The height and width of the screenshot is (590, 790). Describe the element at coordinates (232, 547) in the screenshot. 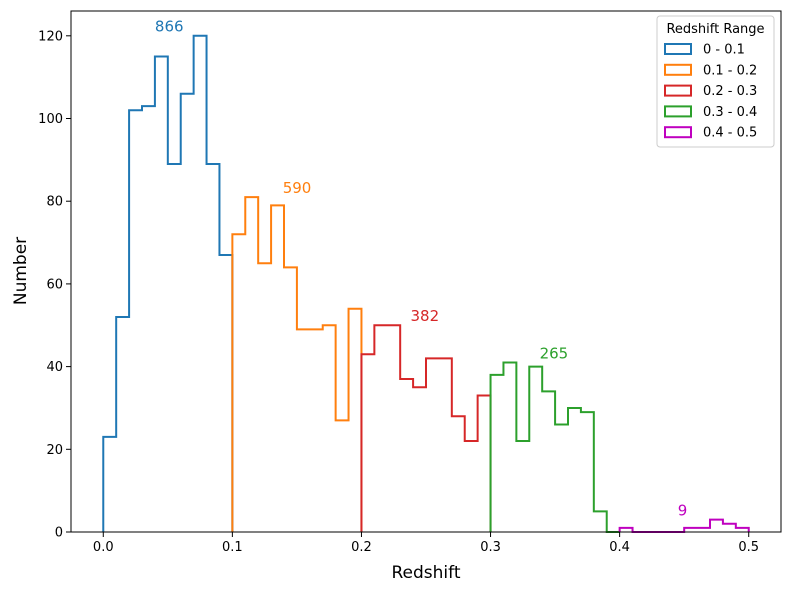

I see `x-tick-label: 0.1` at that location.